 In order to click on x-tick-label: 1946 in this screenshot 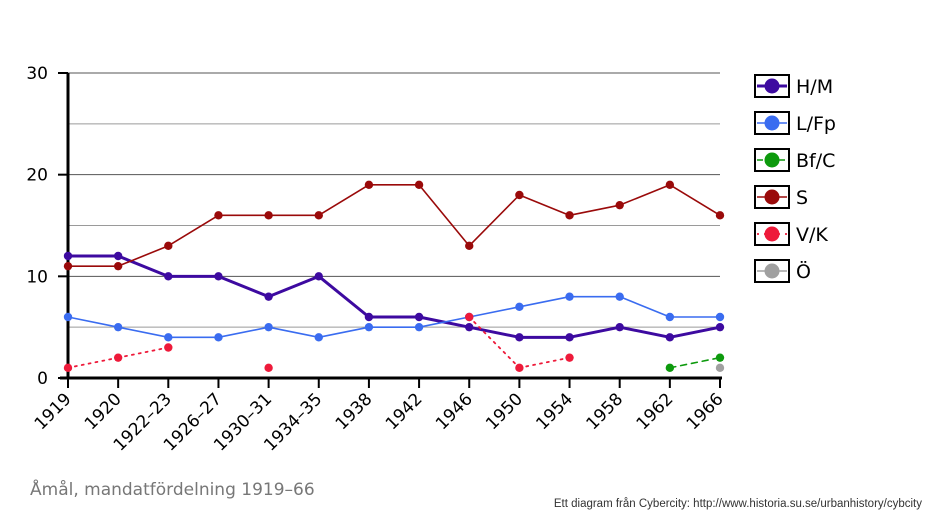, I will do `click(454, 411)`.